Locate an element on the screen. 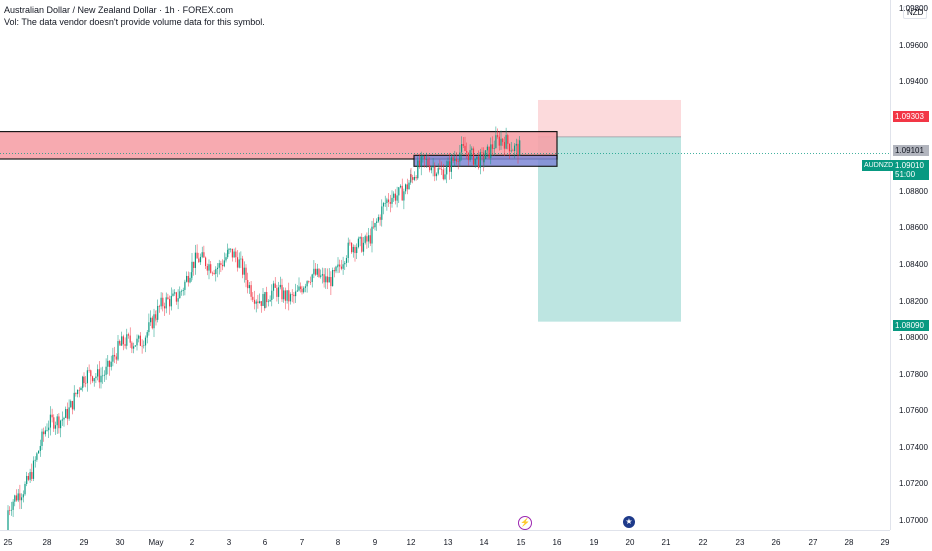 The image size is (932, 551). lightning-icon: ⚡ is located at coordinates (525, 523).